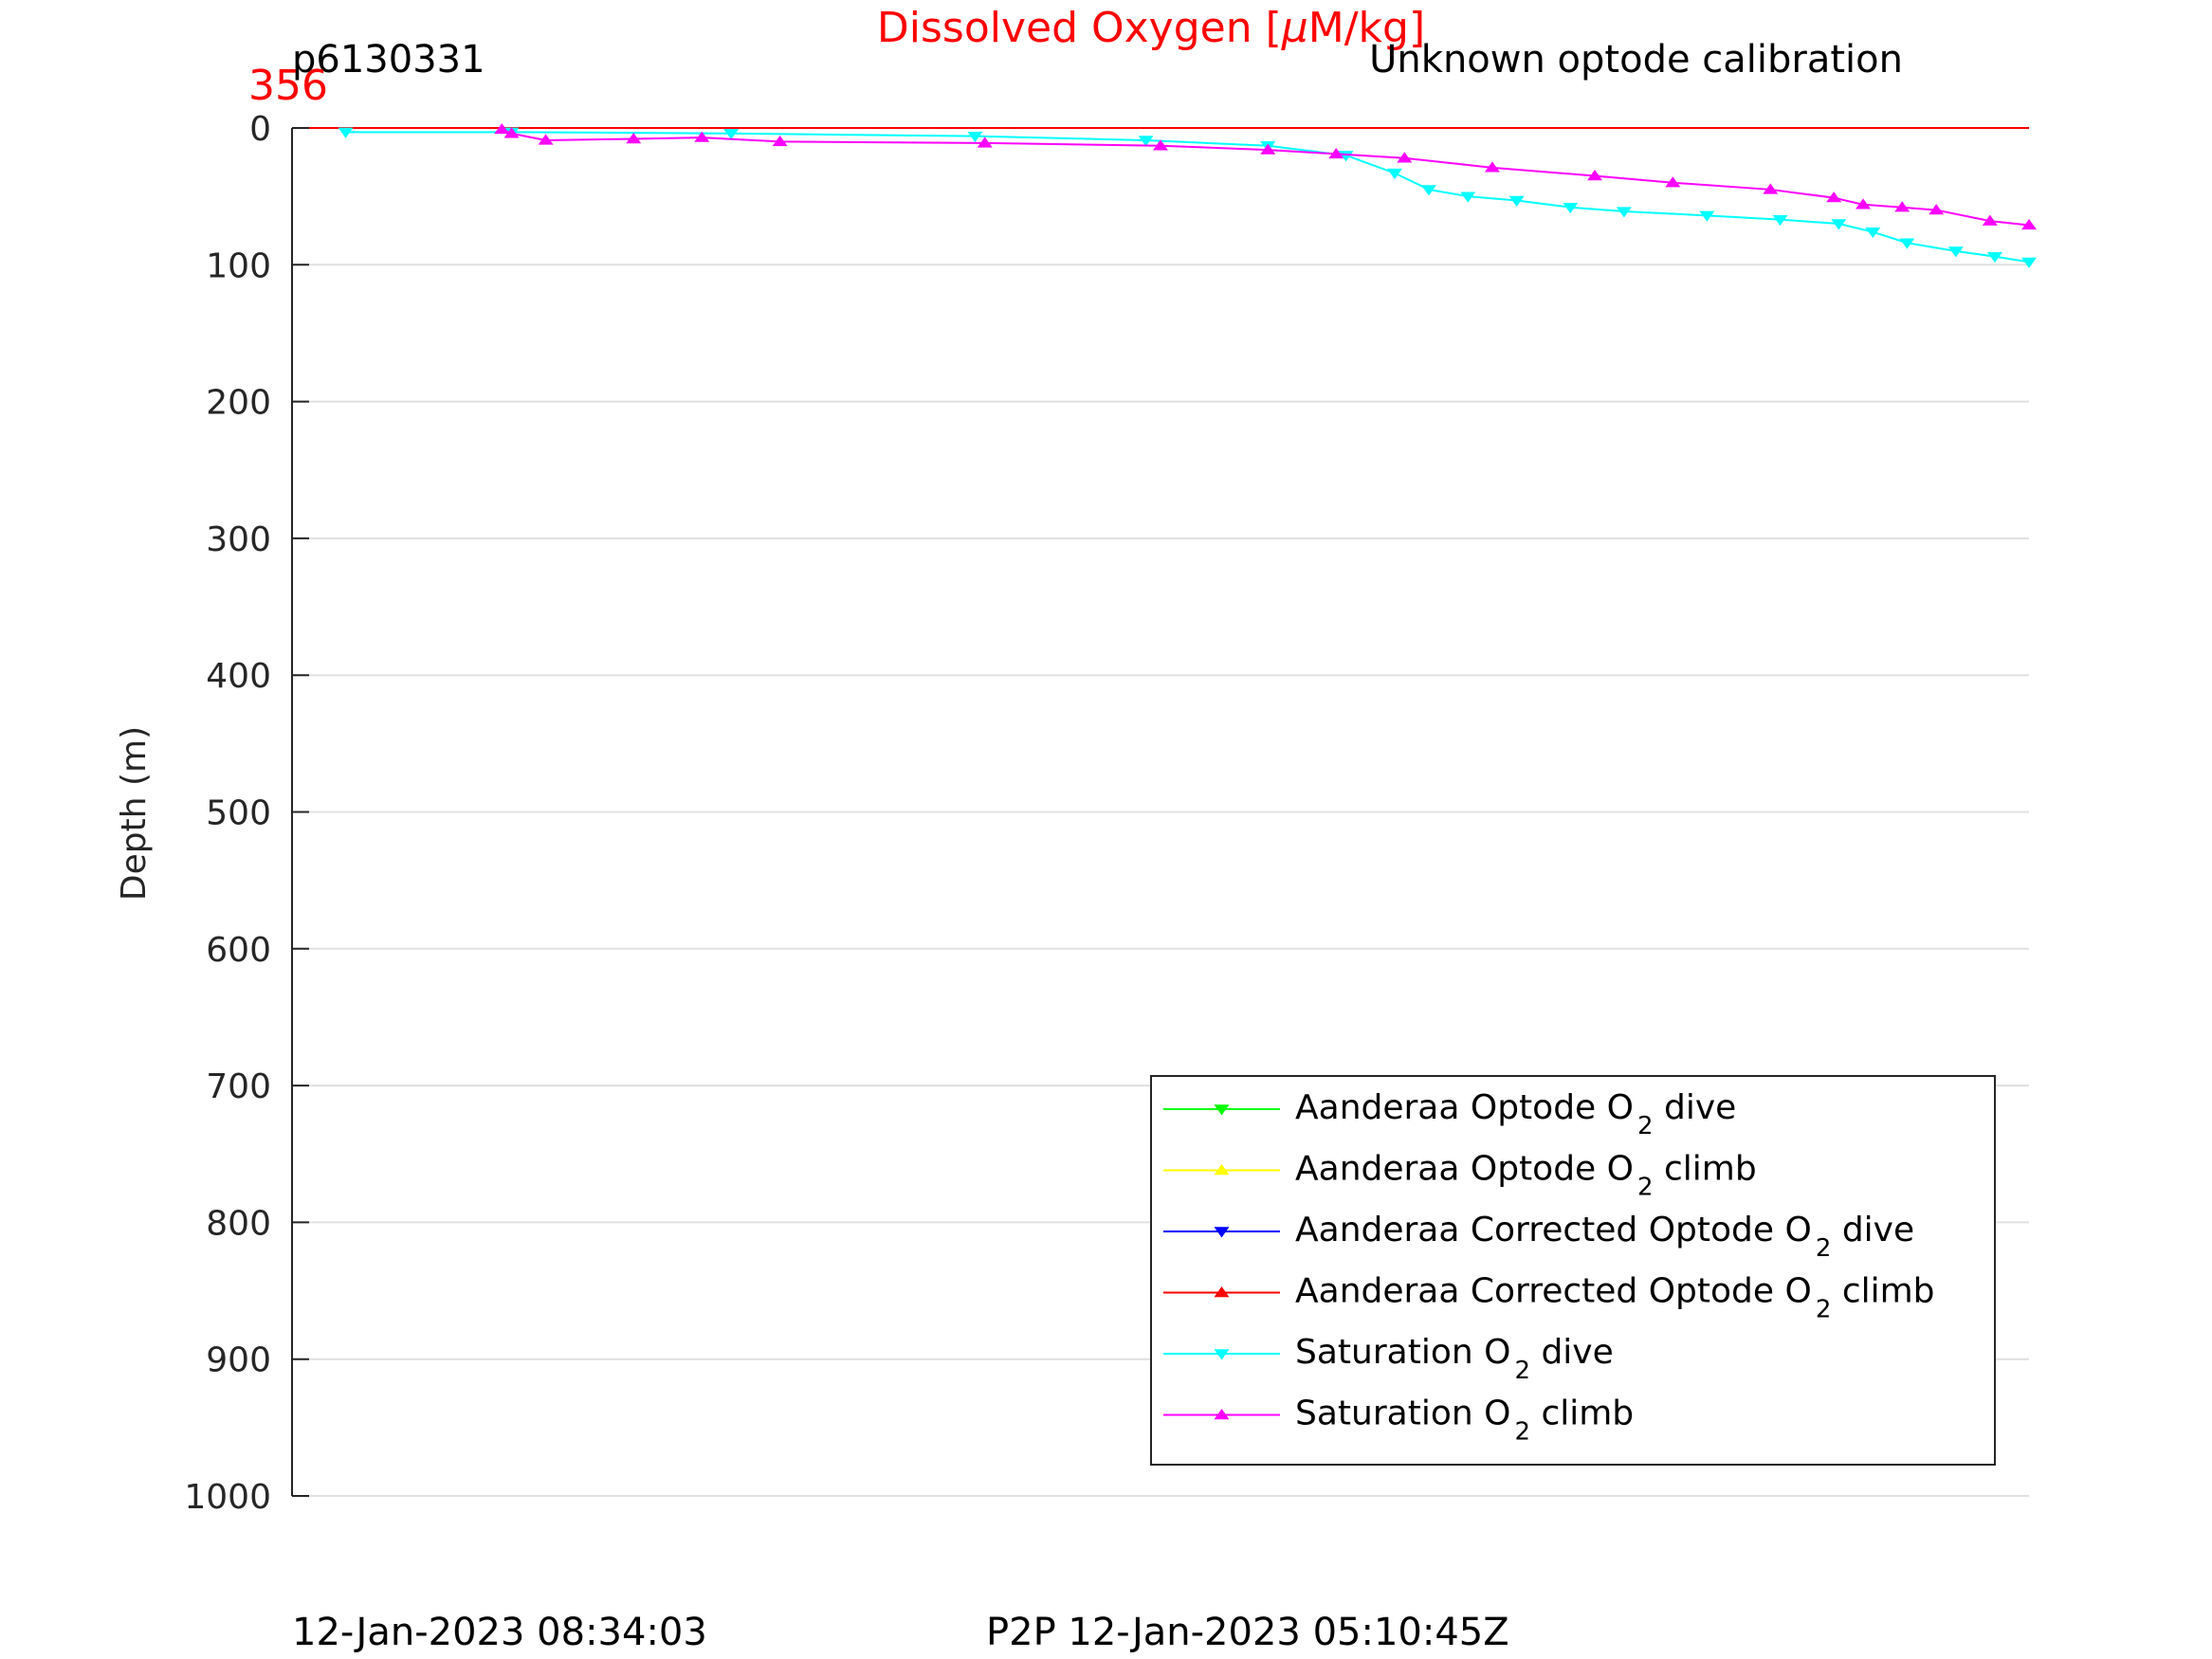  I want to click on series-line, so click(1187, 197).